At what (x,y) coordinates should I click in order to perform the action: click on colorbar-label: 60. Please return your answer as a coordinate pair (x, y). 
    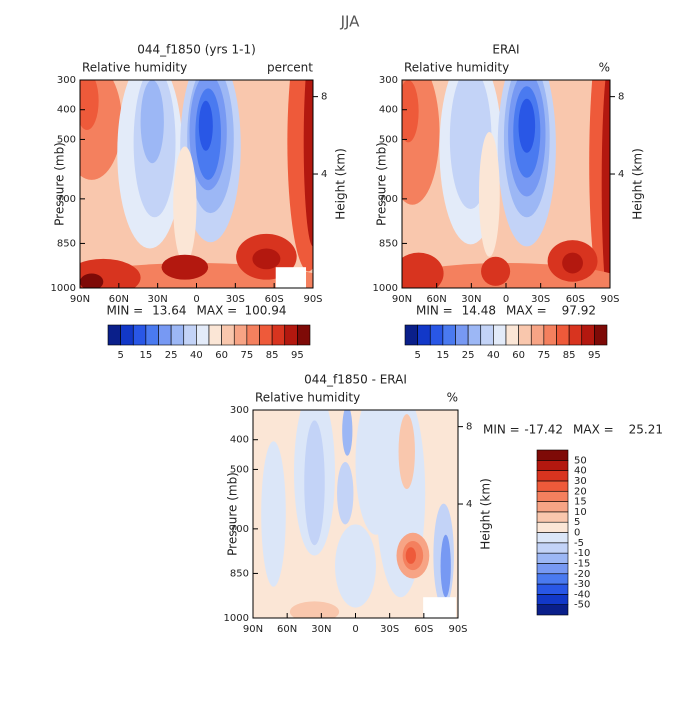
    Looking at the image, I should click on (518, 355).